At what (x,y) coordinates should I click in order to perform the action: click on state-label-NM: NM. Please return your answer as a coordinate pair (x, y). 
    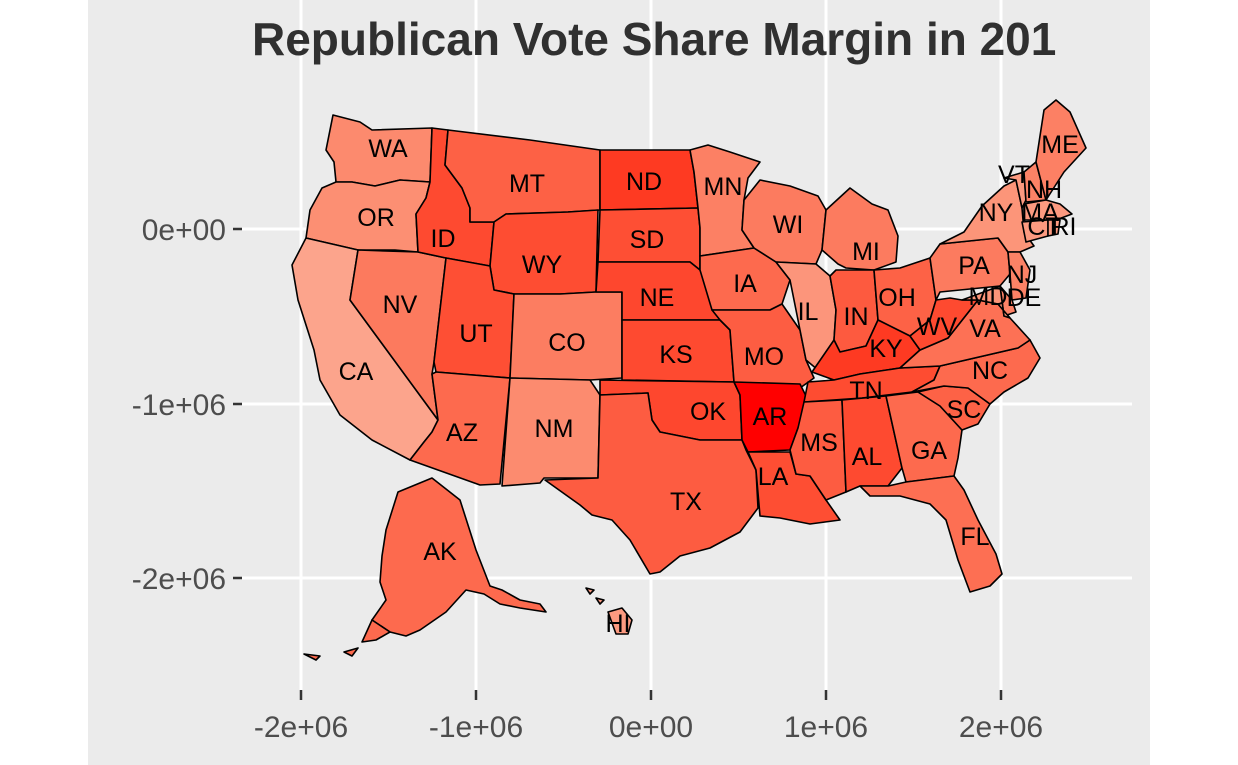
    Looking at the image, I should click on (554, 429).